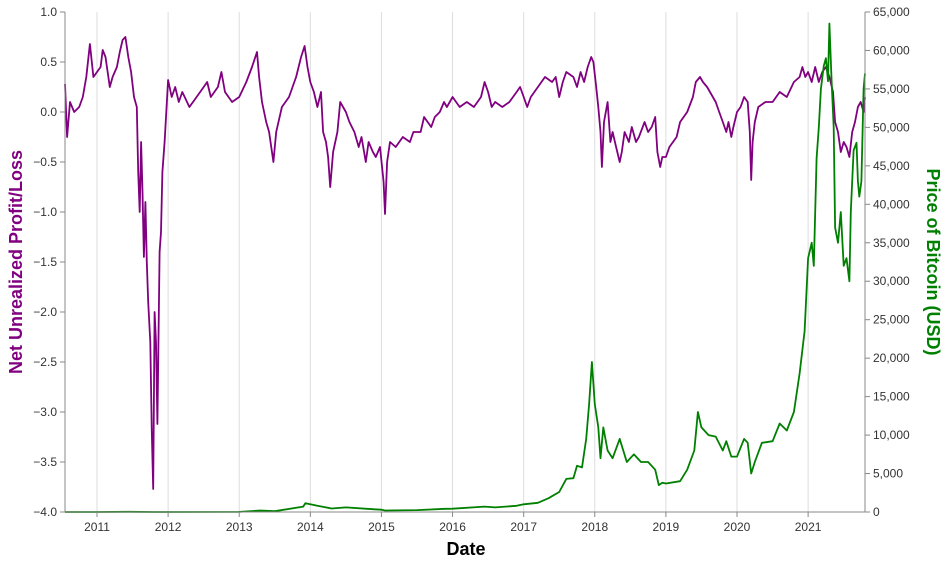 This screenshot has width=948, height=563. What do you see at coordinates (45, 462) in the screenshot?
I see `left-tick-label: −3.5` at bounding box center [45, 462].